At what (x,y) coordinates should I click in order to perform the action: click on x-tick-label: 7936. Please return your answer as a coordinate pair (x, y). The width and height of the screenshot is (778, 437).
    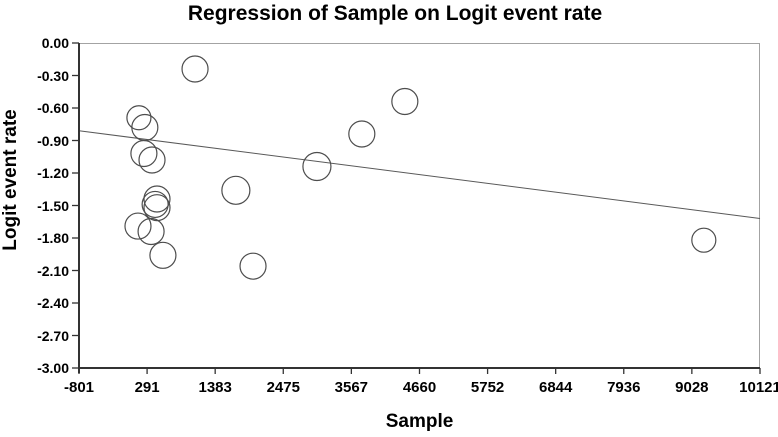
    Looking at the image, I should click on (624, 387).